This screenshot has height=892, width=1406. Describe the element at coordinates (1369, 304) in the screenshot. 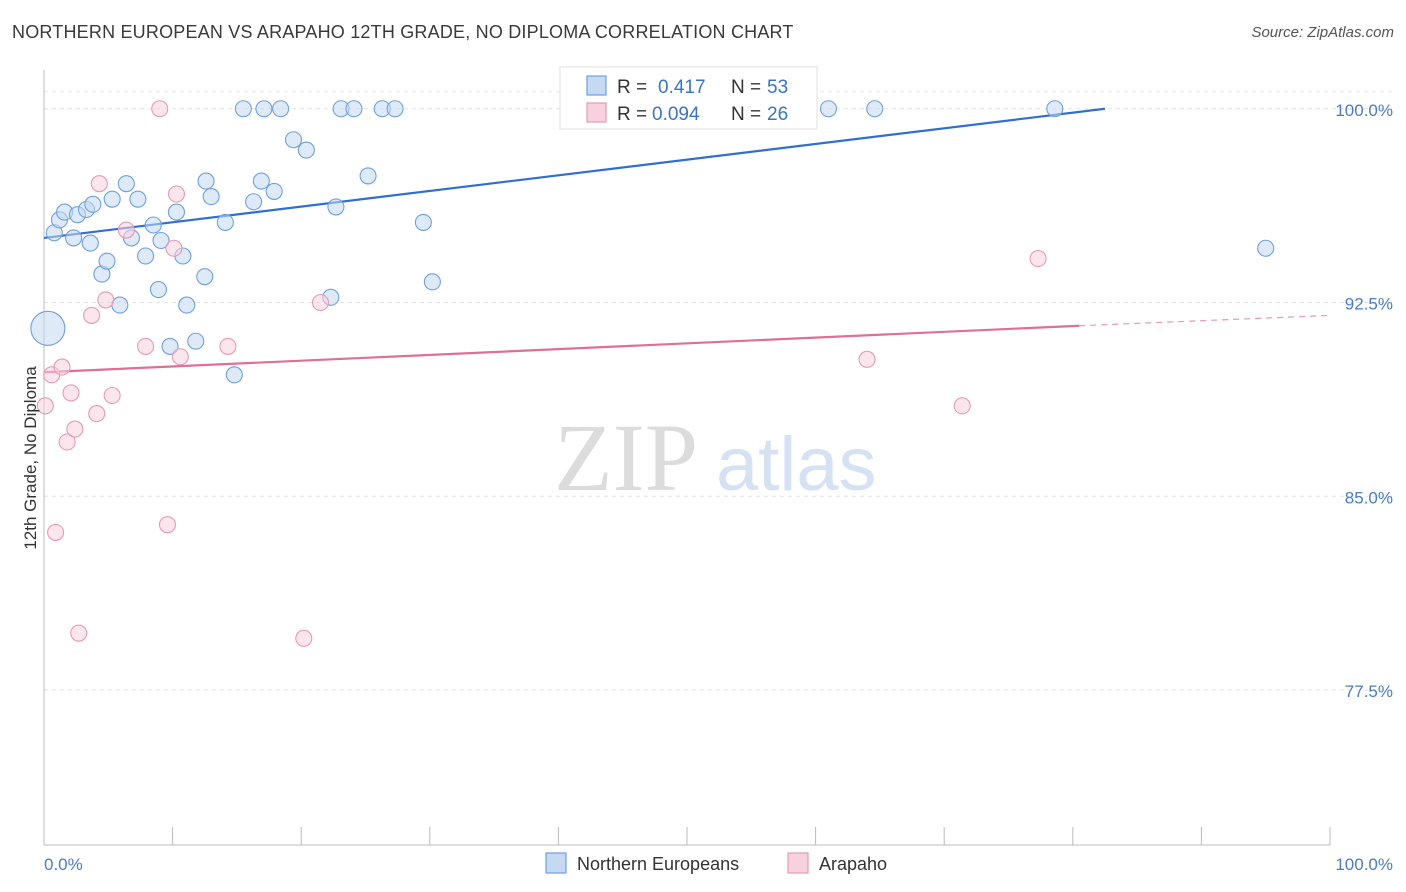

I see `y-tick-label: 92.5%` at that location.